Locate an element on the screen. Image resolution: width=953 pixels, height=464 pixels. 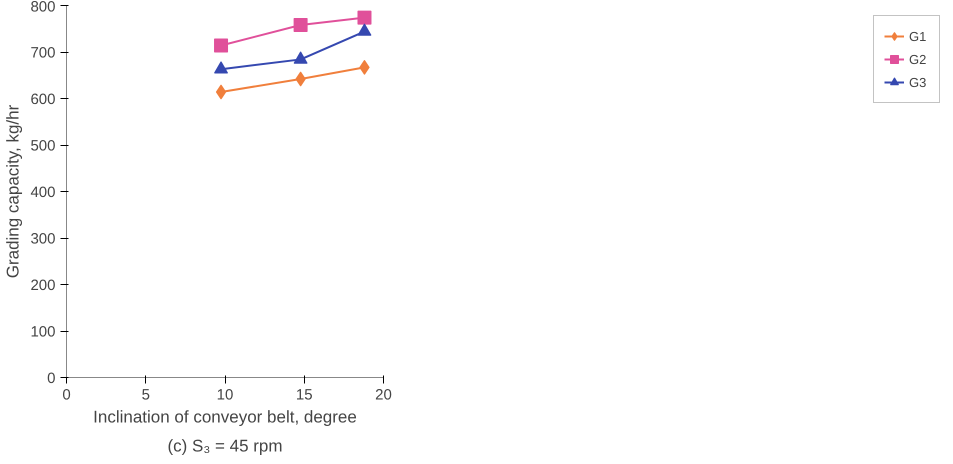
y-tick-label: 100 is located at coordinates (43, 332).